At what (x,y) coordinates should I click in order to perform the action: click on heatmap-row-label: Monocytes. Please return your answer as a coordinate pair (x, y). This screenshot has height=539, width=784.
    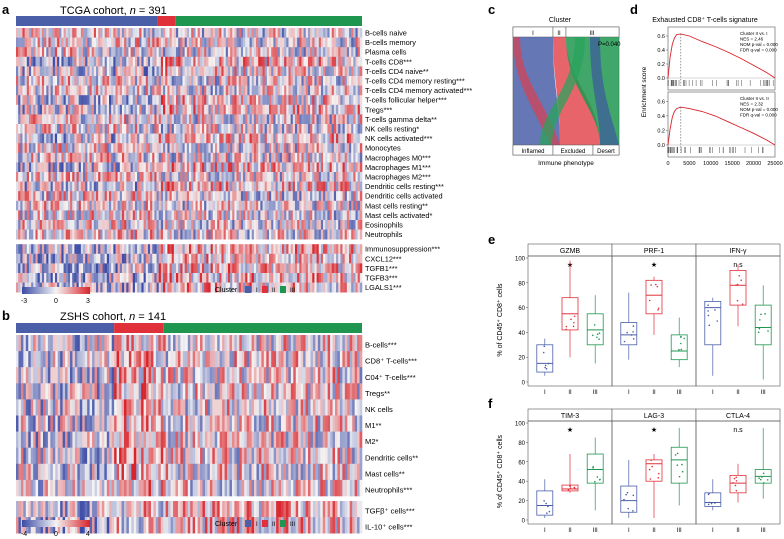
    Looking at the image, I should click on (383, 148).